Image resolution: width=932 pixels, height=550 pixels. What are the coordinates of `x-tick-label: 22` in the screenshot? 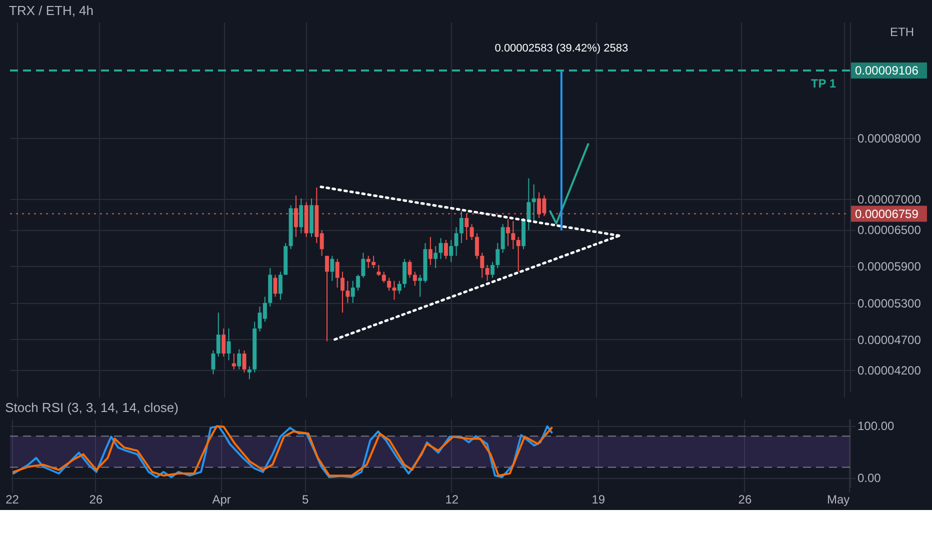 It's located at (13, 499).